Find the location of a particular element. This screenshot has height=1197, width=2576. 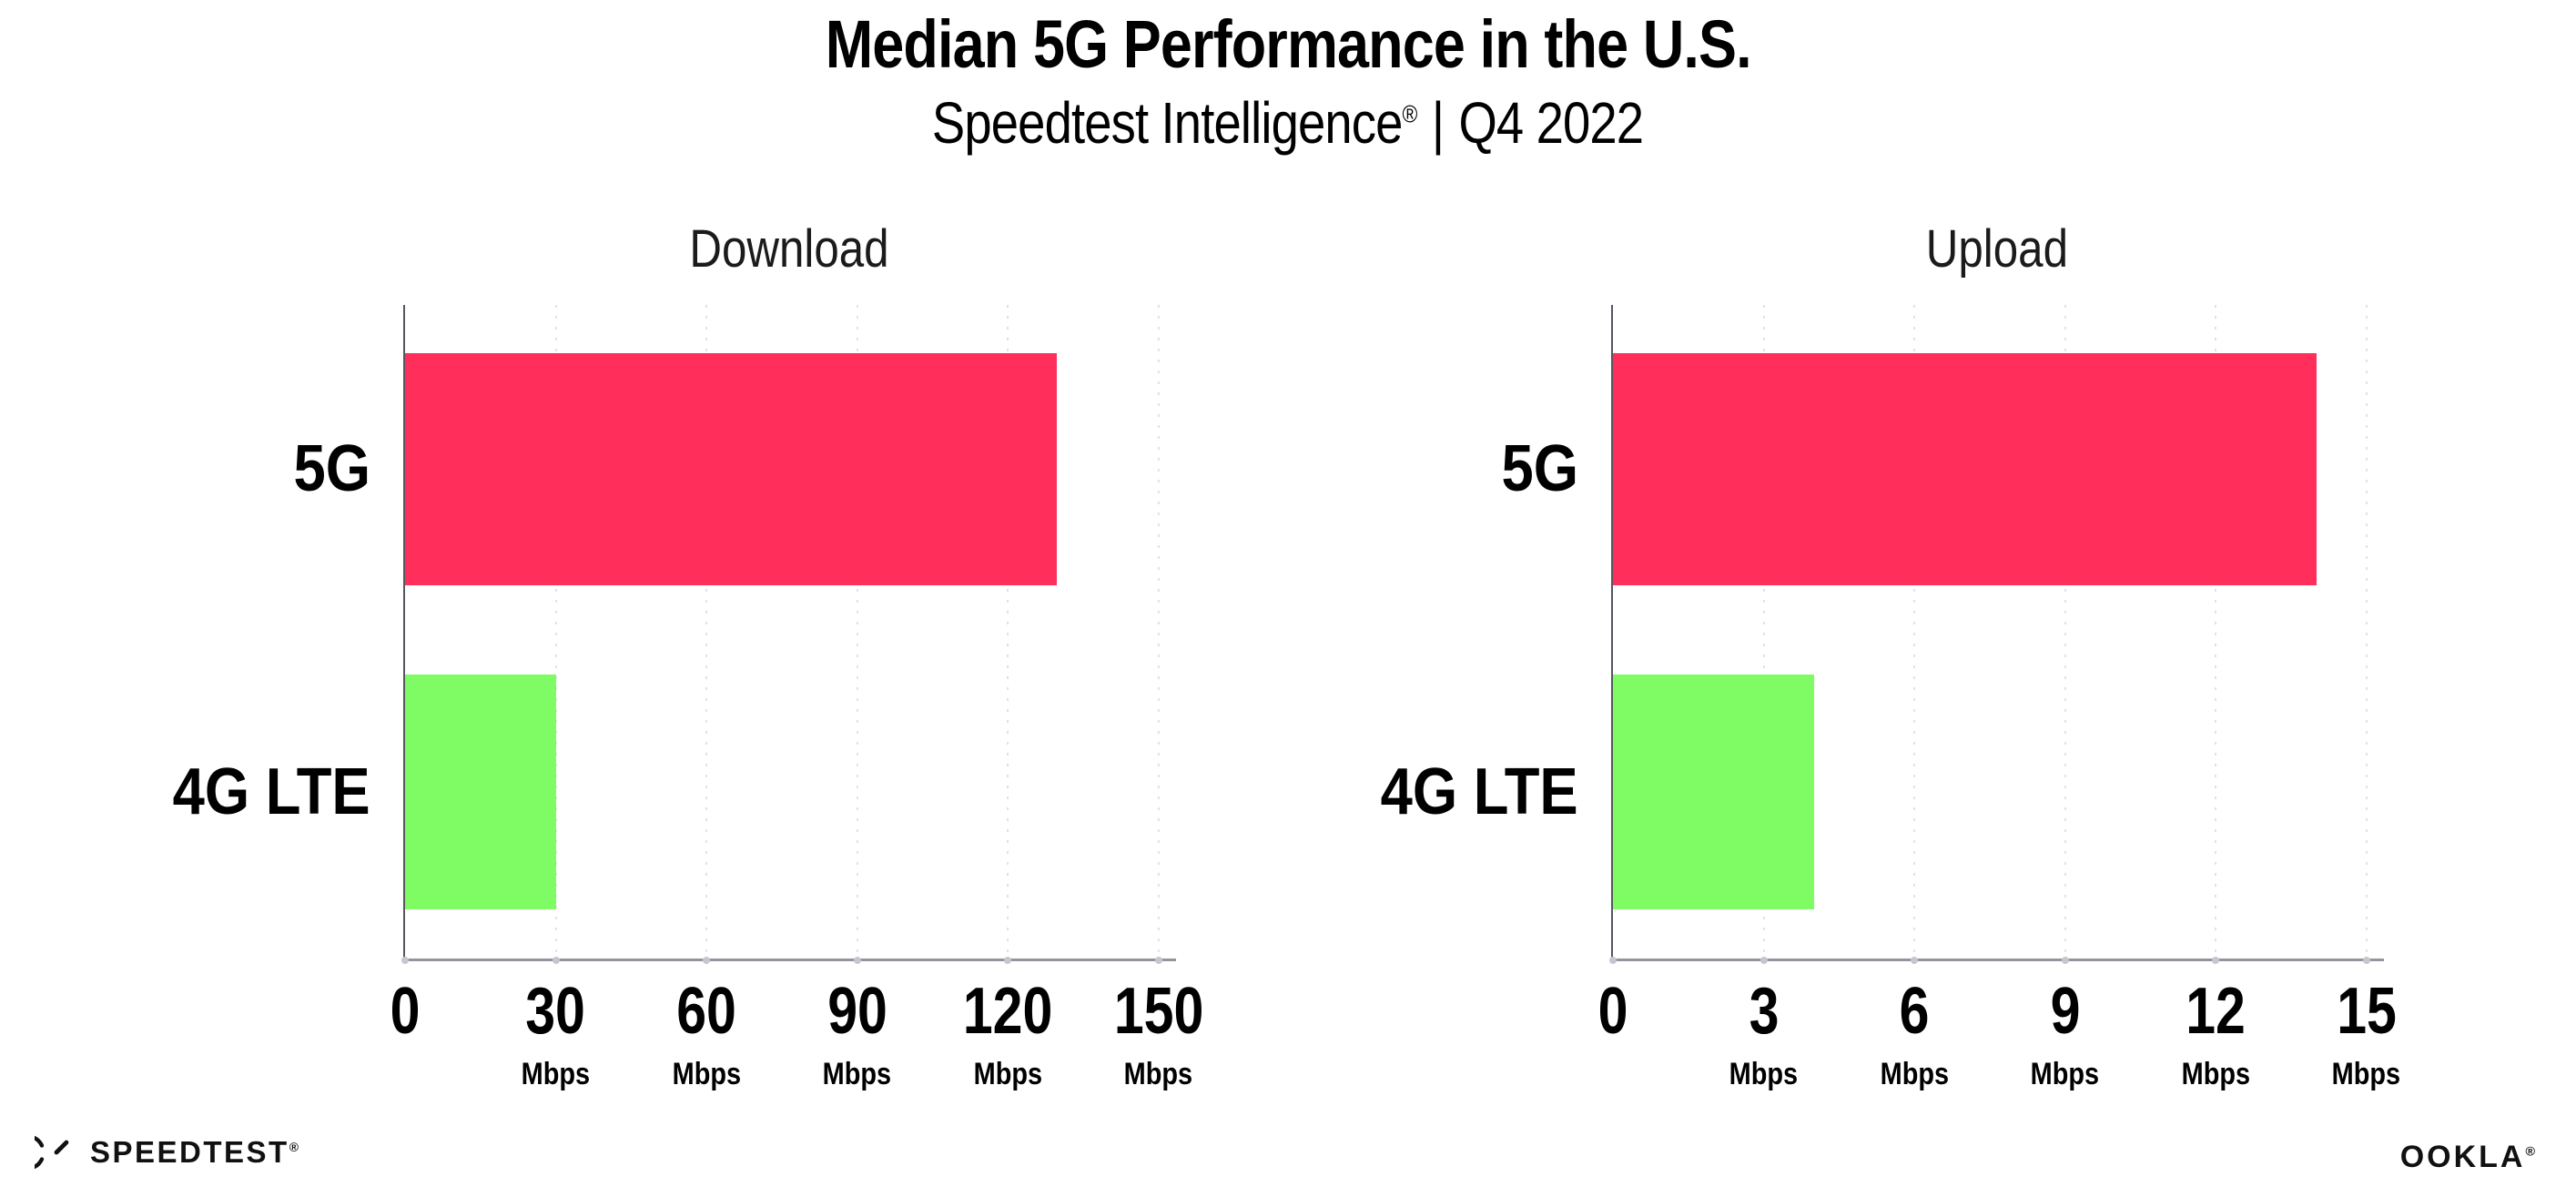

x-tick-label: 60 is located at coordinates (706, 1011).